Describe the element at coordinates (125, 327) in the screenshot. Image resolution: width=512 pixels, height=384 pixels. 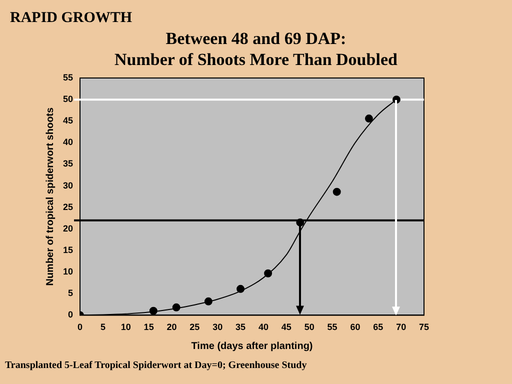
I see `x-tick-label: 10` at that location.